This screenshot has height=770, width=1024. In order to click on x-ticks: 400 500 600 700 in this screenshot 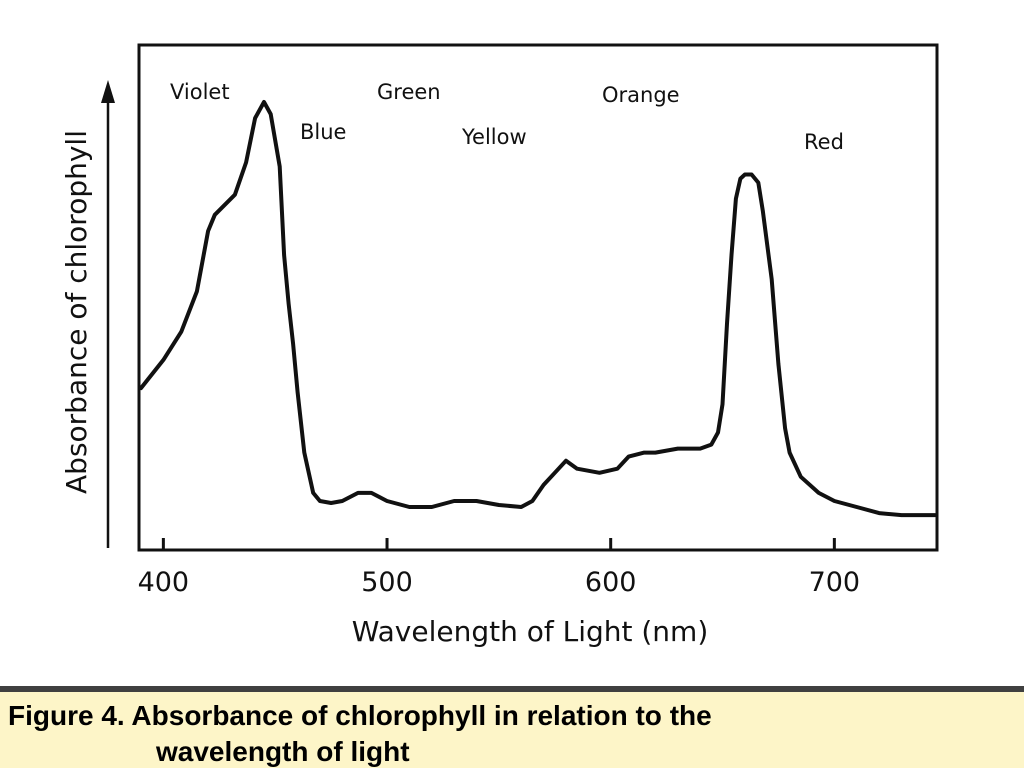, I will do `click(499, 568)`.